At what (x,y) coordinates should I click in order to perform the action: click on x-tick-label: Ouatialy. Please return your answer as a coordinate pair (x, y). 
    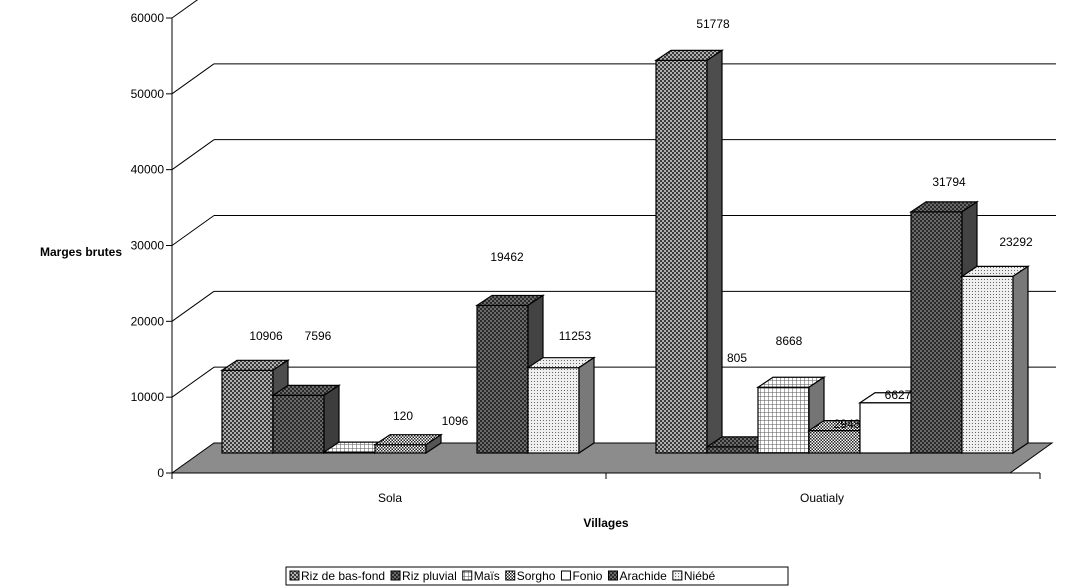
    Looking at the image, I should click on (822, 498).